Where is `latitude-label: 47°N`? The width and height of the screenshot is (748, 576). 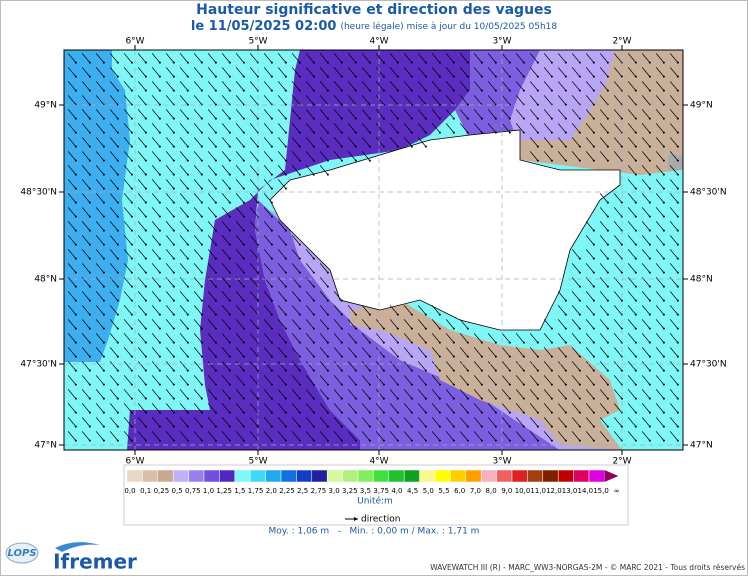 latitude-label: 47°N is located at coordinates (701, 446).